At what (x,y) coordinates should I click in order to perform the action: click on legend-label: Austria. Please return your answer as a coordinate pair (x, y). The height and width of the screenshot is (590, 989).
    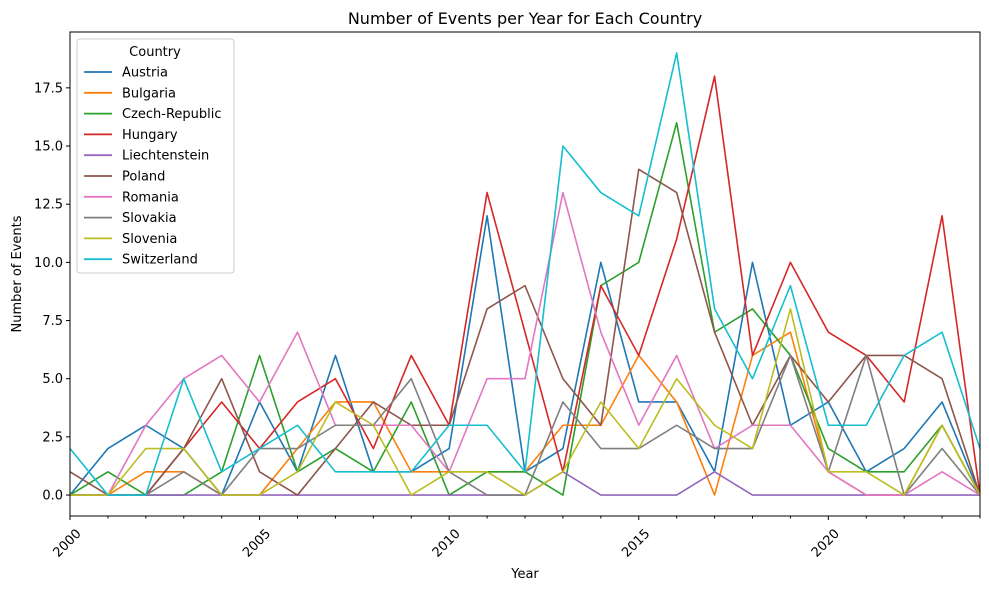
    Looking at the image, I should click on (145, 73).